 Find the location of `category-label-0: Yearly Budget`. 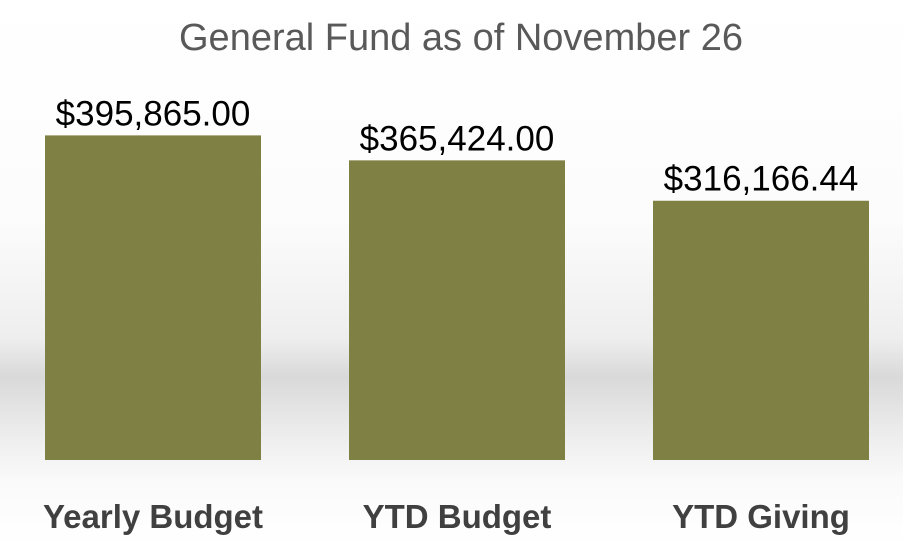

category-label-0: Yearly Budget is located at coordinates (153, 516).